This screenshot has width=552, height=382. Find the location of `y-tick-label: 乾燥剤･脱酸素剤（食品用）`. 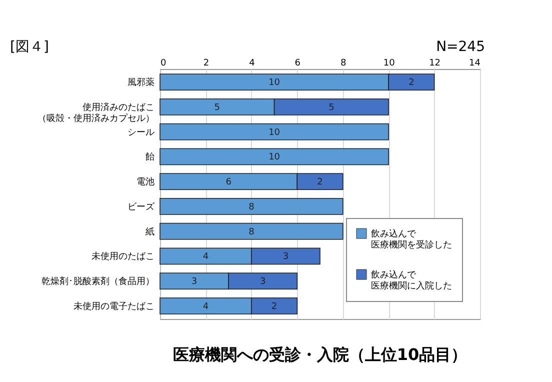

y-tick-label: 乾燥剤･脱酸素剤（食品用） is located at coordinates (98, 282).